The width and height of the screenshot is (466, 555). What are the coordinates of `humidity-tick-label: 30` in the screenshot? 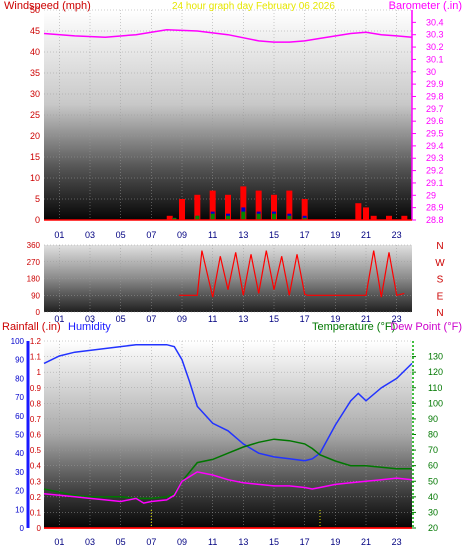 It's located at (19, 472).